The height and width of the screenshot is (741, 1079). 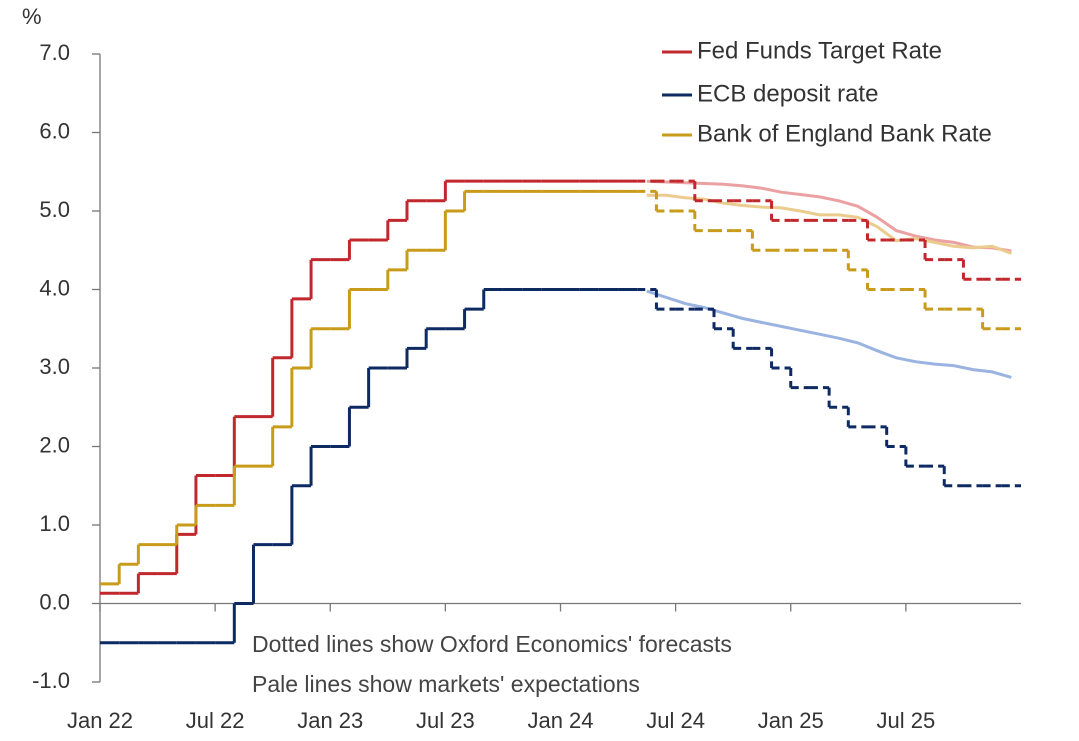 I want to click on y-tick-label: 7.0, so click(x=54, y=52).